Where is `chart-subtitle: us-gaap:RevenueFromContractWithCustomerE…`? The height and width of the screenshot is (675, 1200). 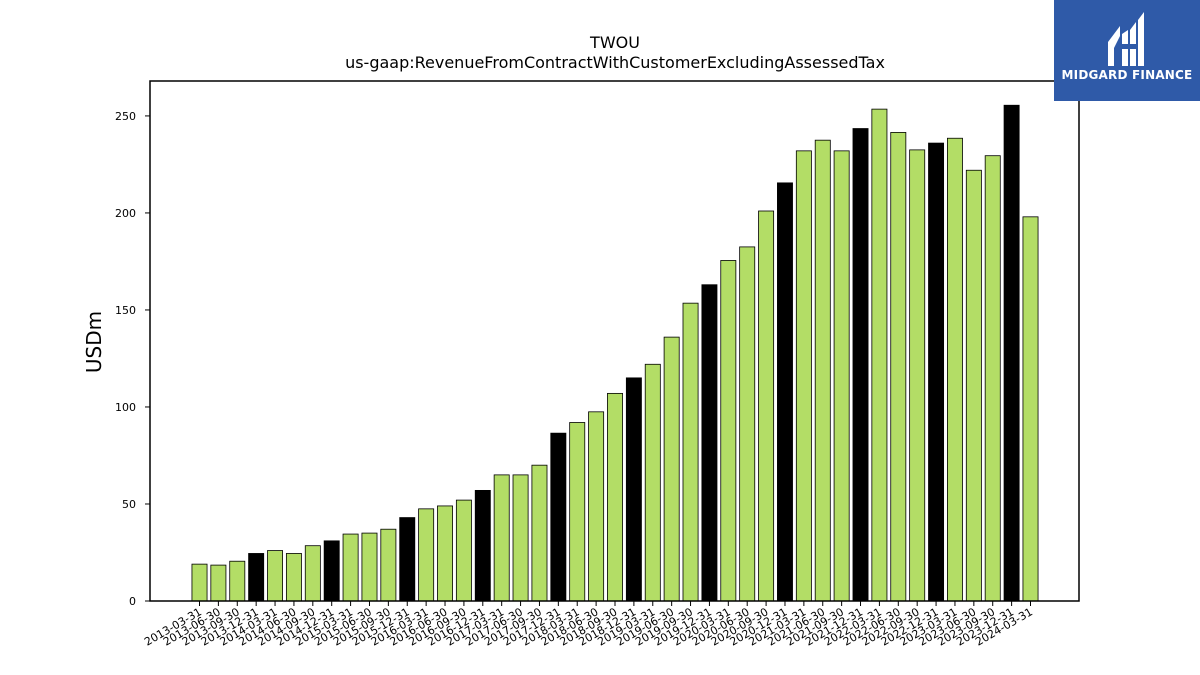 chart-subtitle: us-gaap:RevenueFromContractWithCustomerE… is located at coordinates (615, 62).